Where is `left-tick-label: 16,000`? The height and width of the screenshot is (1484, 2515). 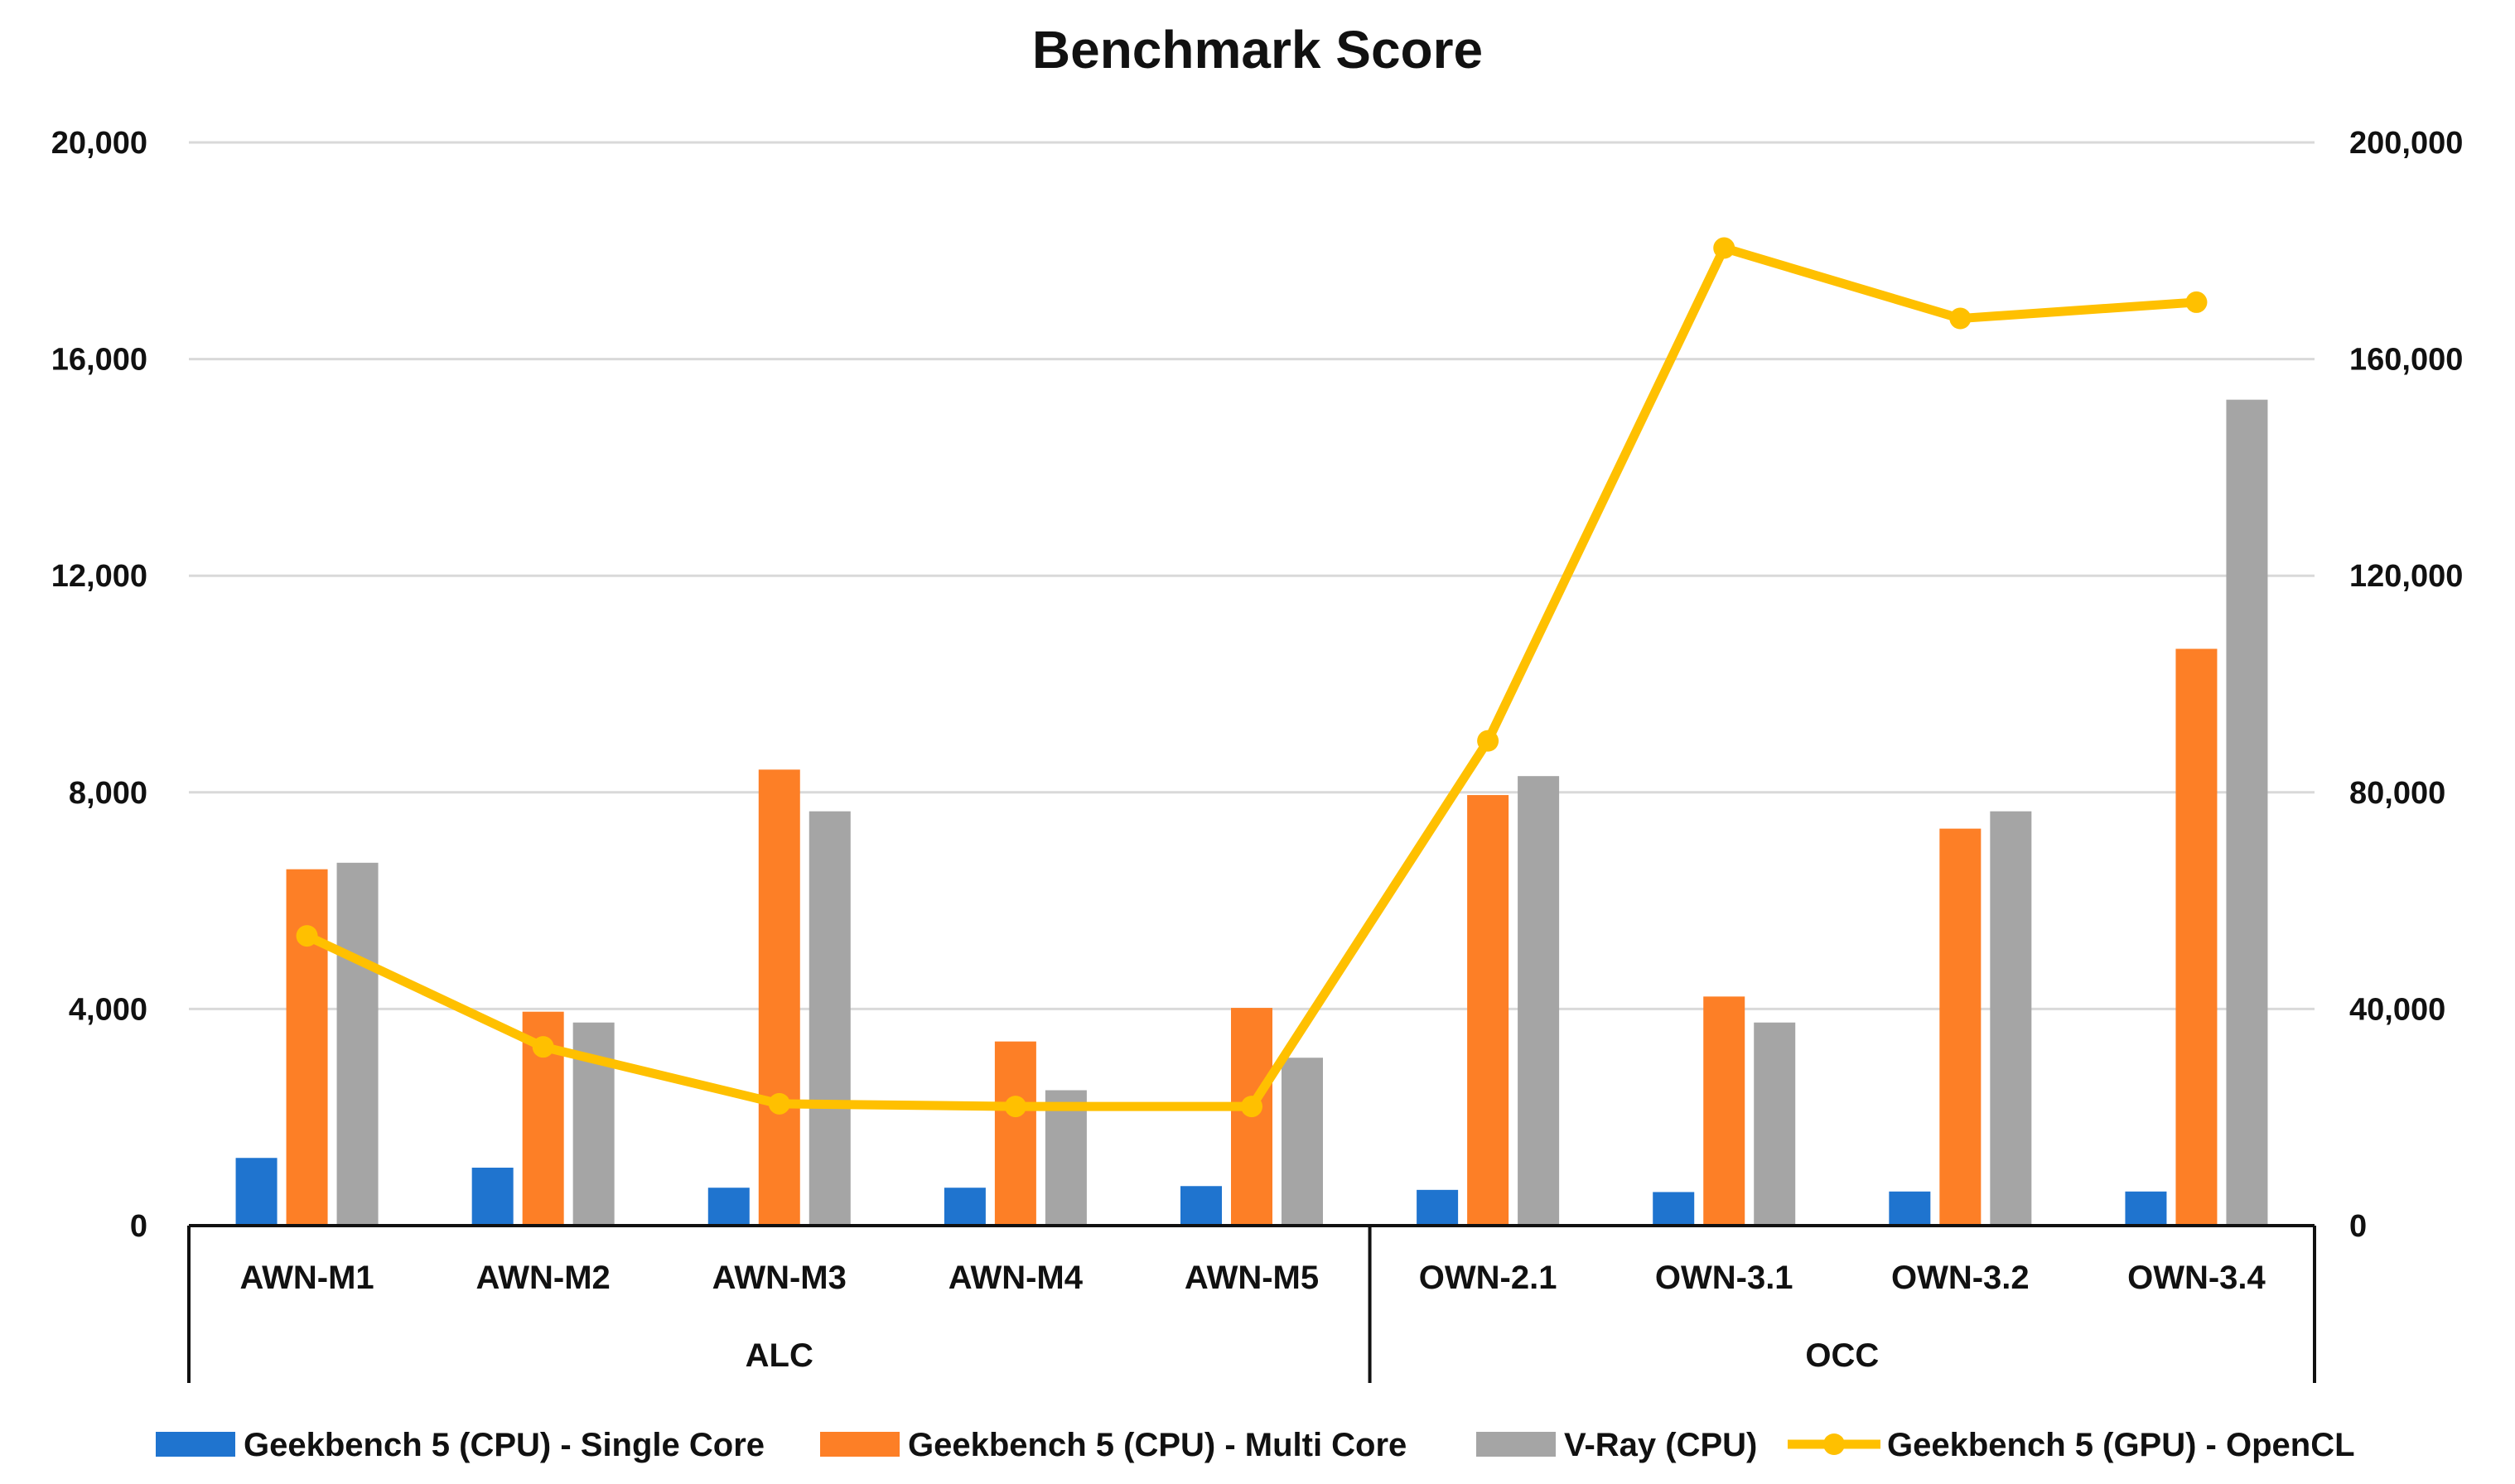
left-tick-label: 16,000 is located at coordinates (99, 360).